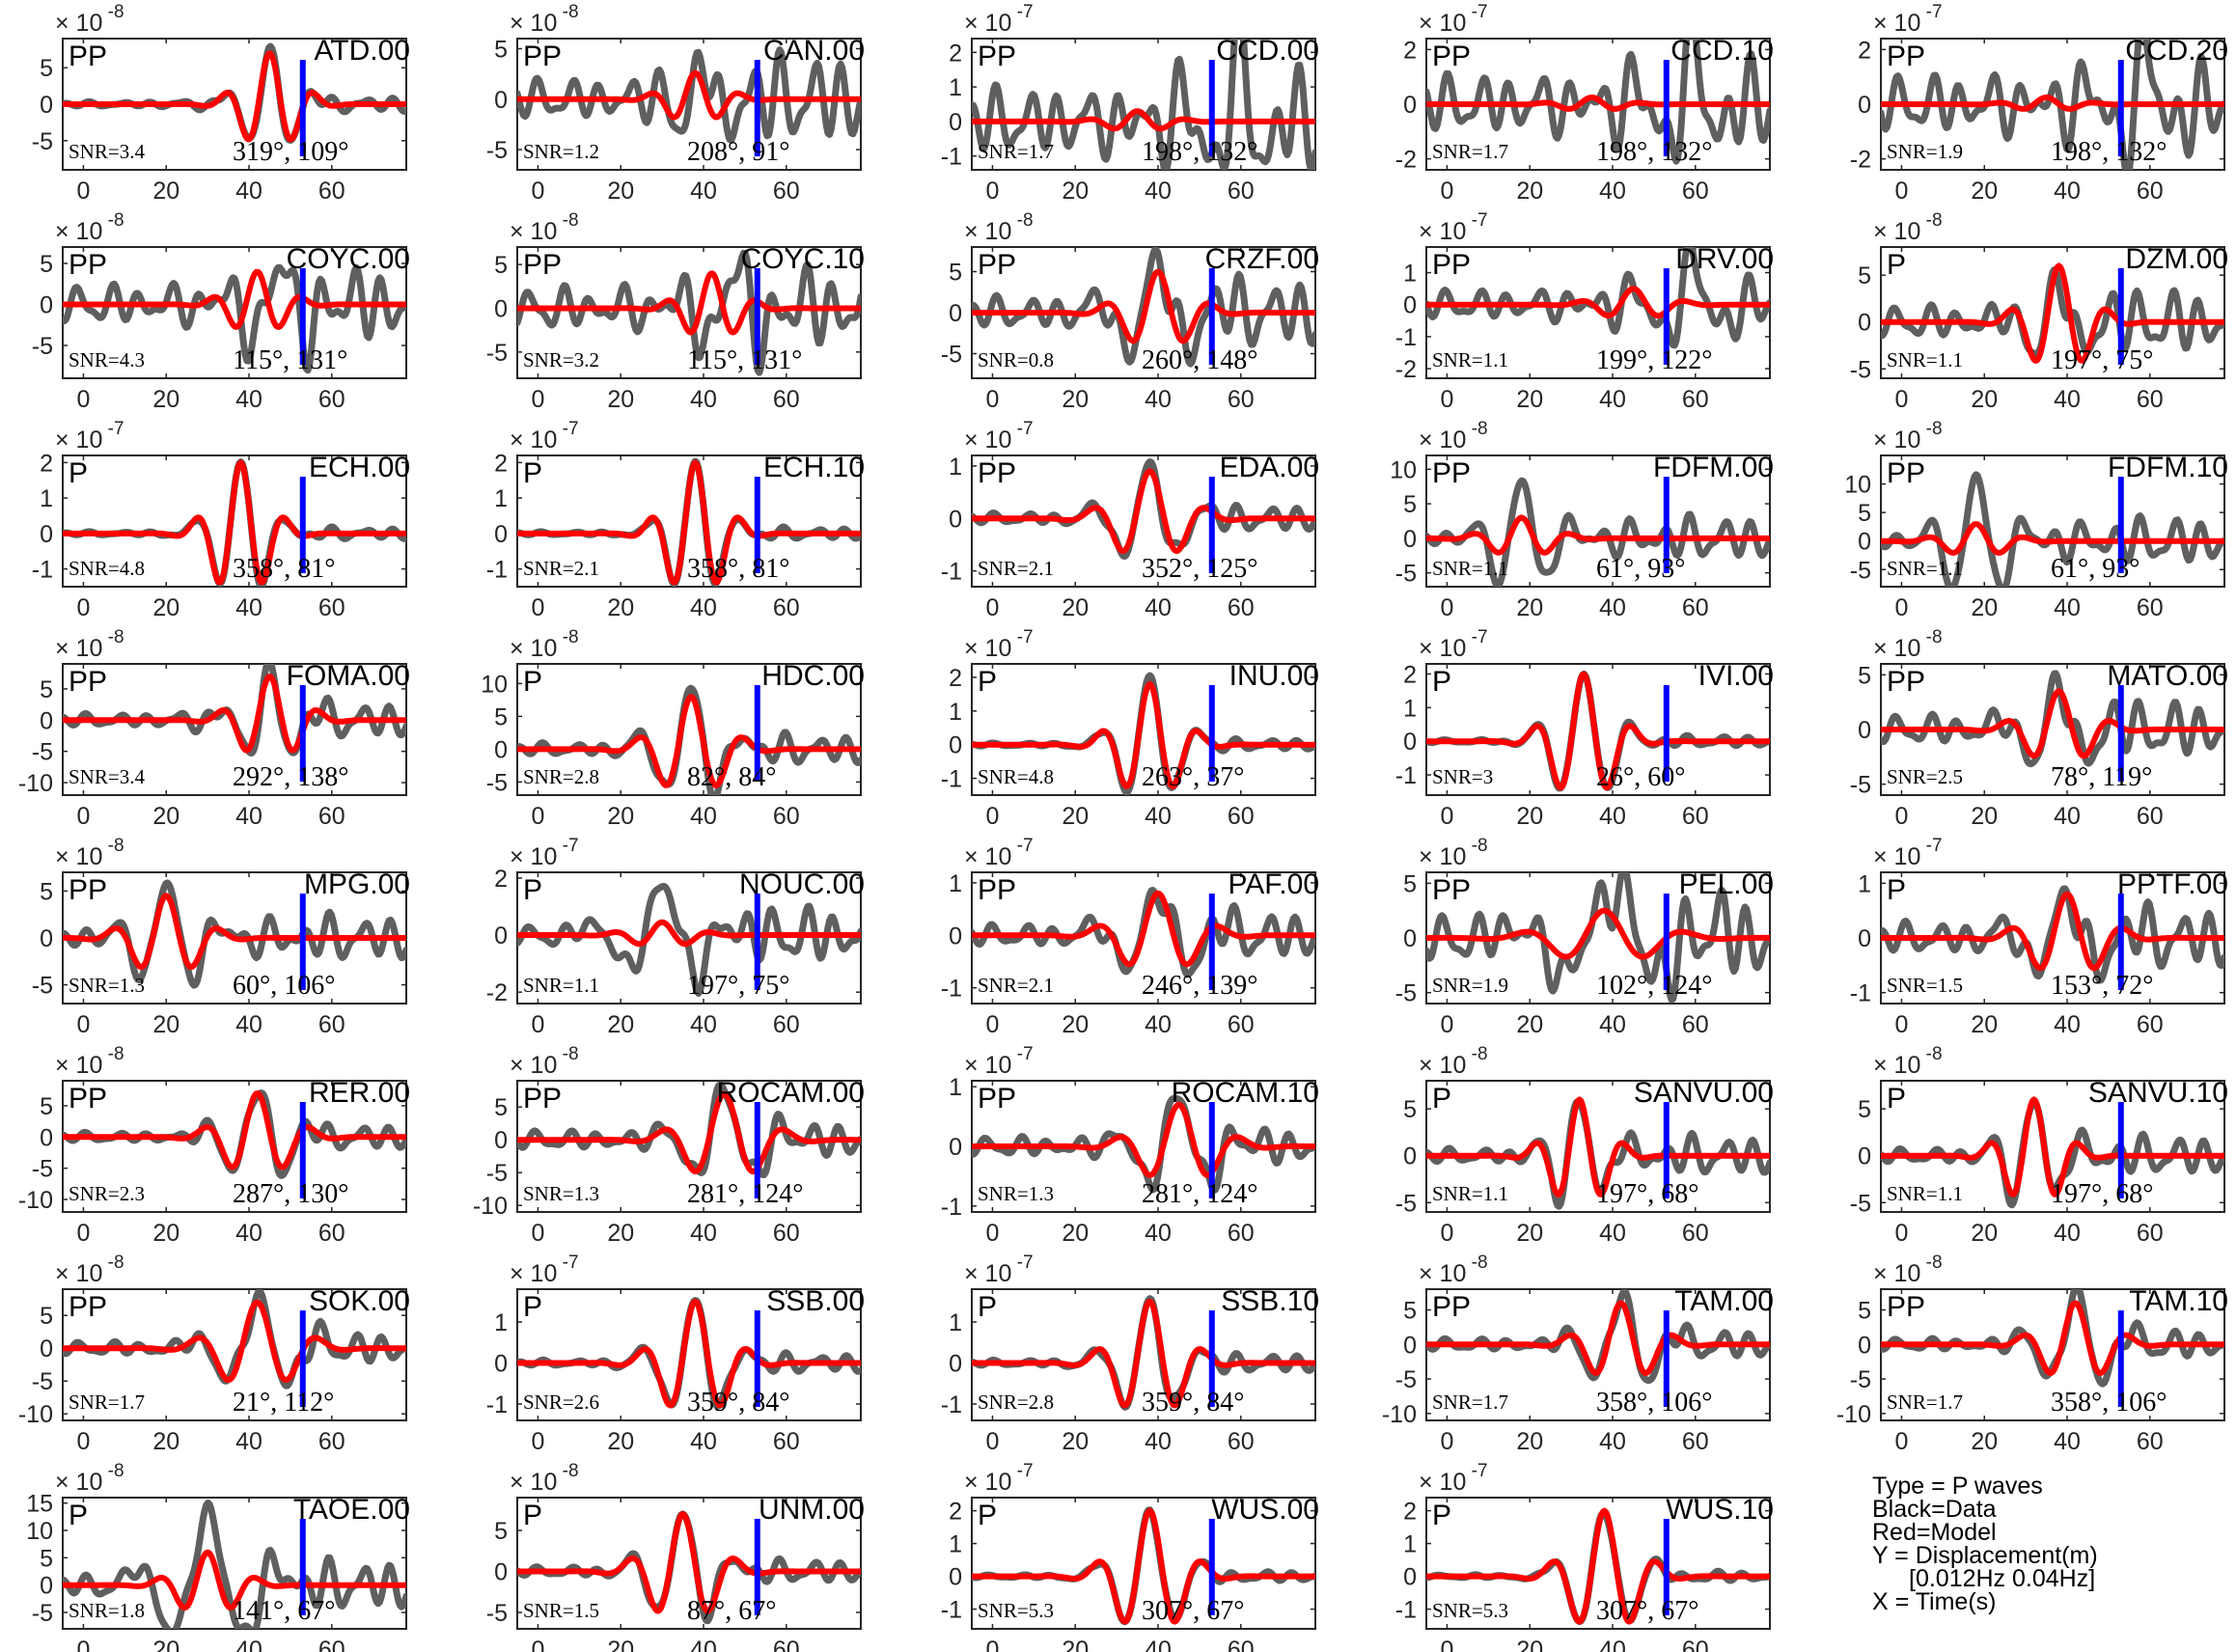  Describe the element at coordinates (360, 1301) in the screenshot. I see `station-label: SOK.00` at that location.